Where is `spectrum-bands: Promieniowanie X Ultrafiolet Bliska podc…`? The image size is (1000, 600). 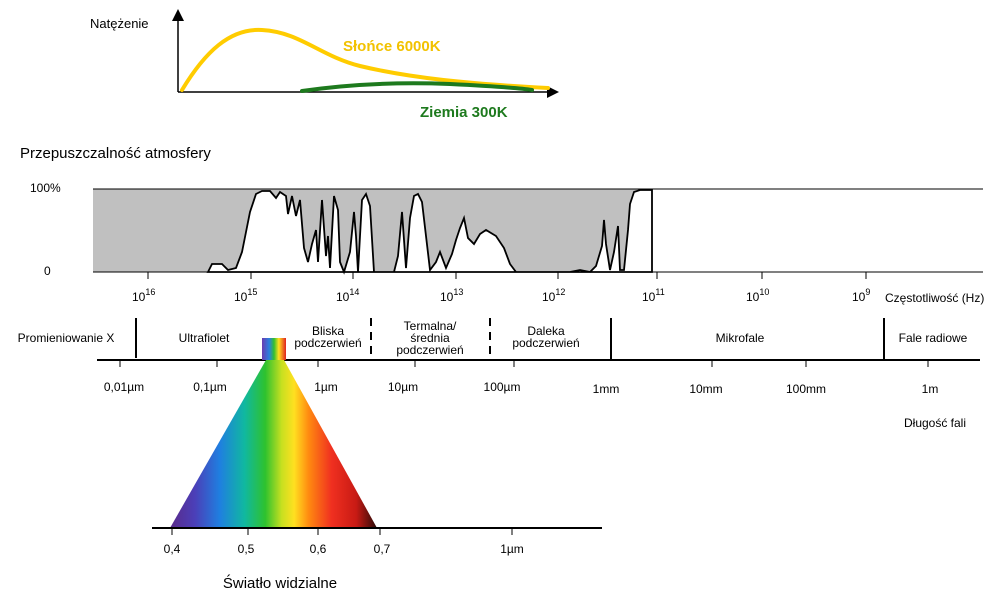 spectrum-bands: Promieniowanie X Ultrafiolet Bliska podc… is located at coordinates (493, 339).